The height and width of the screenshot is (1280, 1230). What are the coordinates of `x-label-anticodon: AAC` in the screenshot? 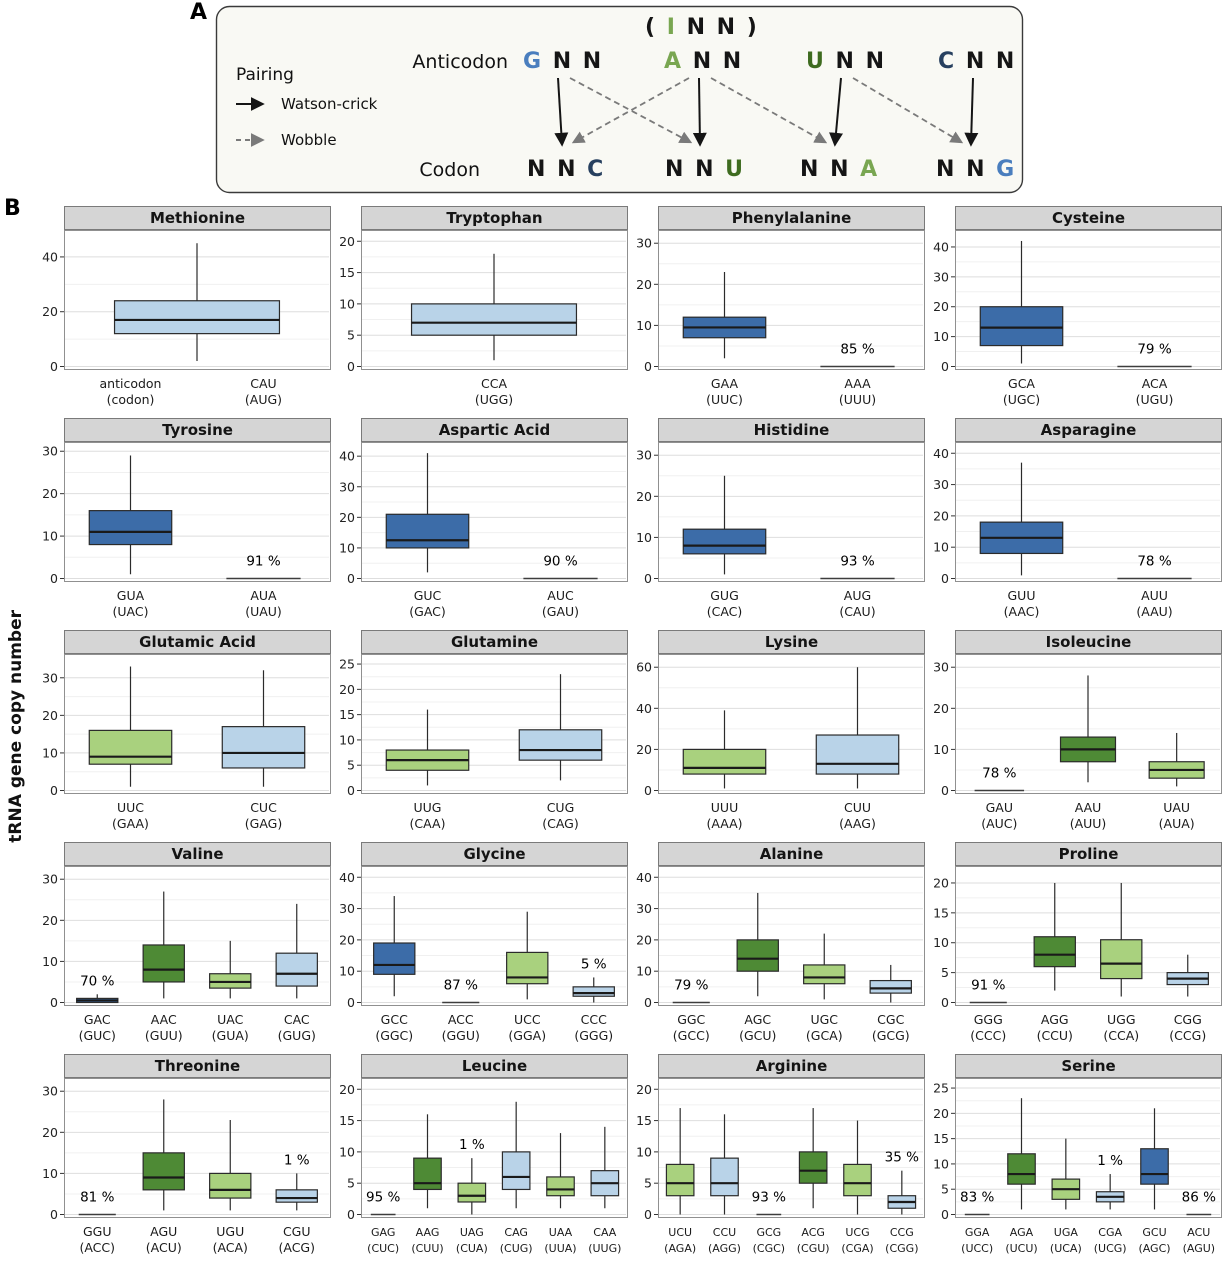 It's located at (164, 1019).